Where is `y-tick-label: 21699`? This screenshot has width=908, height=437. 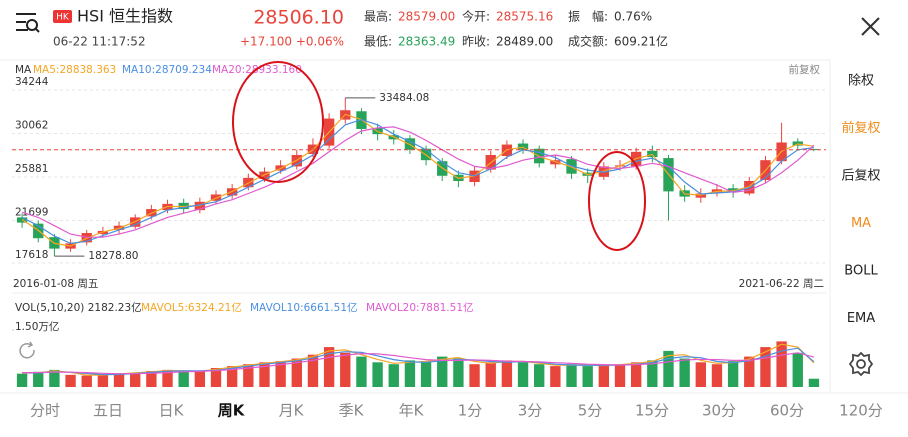 y-tick-label: 21699 is located at coordinates (31, 213).